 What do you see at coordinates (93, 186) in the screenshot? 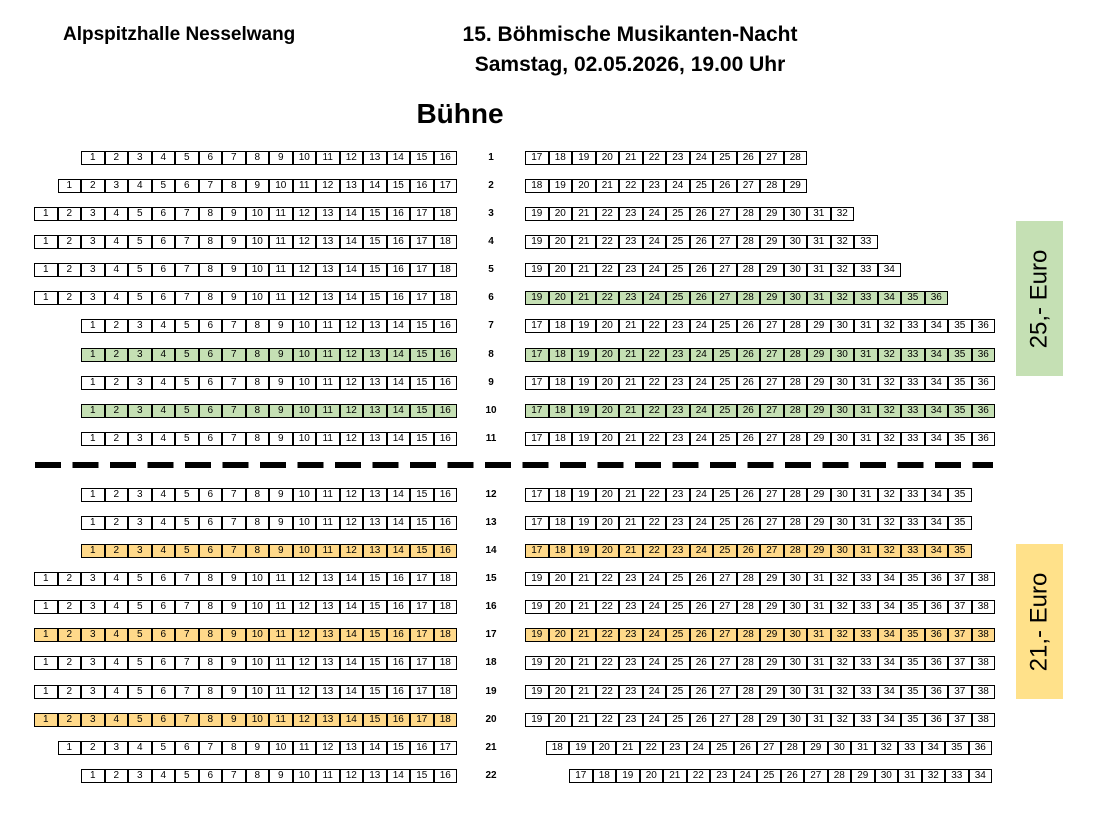
I see `seat-row2-2: 2` at bounding box center [93, 186].